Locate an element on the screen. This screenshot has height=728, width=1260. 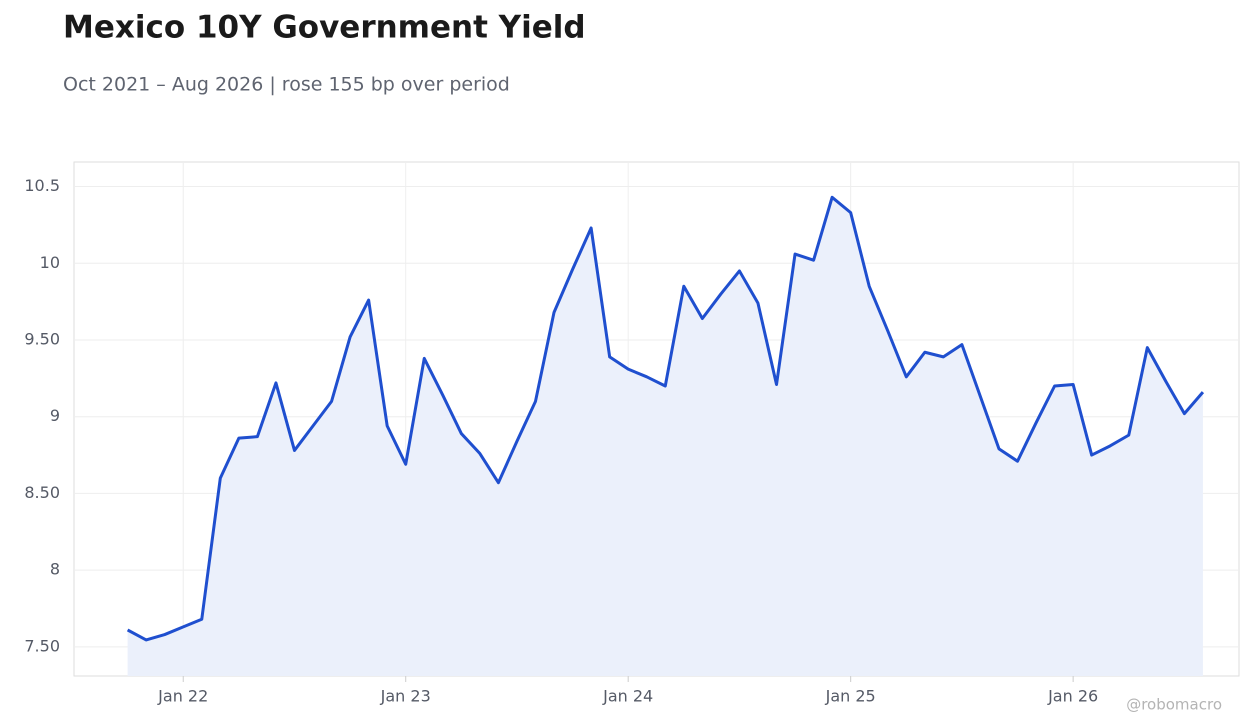
y-tick-label: 7.50 is located at coordinates (42, 645).